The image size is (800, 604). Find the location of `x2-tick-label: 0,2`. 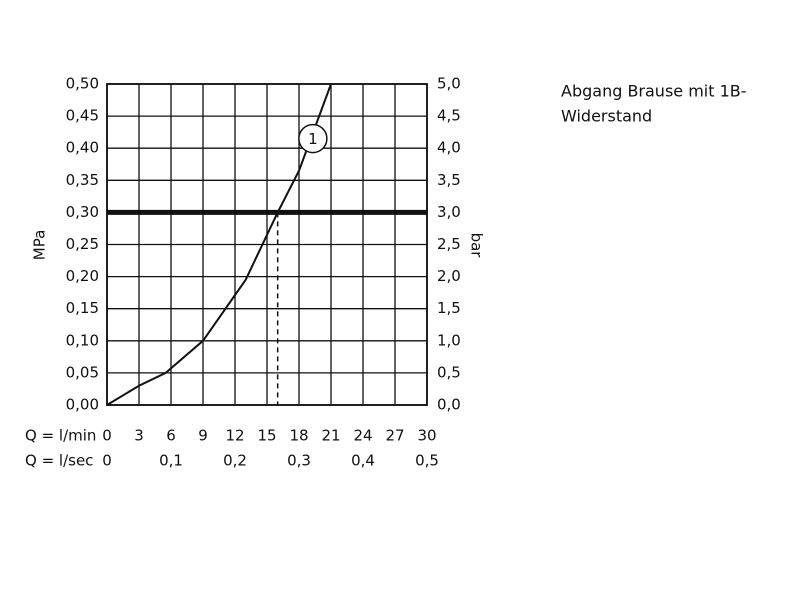

x2-tick-label: 0,2 is located at coordinates (235, 461).